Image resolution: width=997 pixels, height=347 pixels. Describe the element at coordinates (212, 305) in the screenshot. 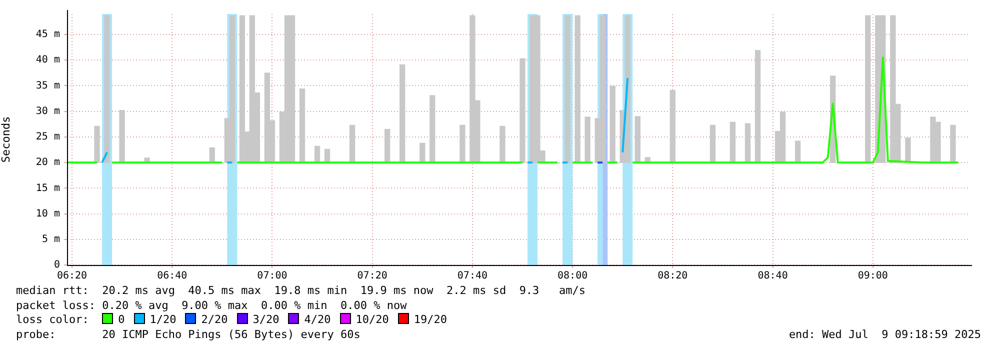

I see `text: packet loss: 0.20 % avg 9.00 % max 0.00 % min 0.00 % now` at that location.